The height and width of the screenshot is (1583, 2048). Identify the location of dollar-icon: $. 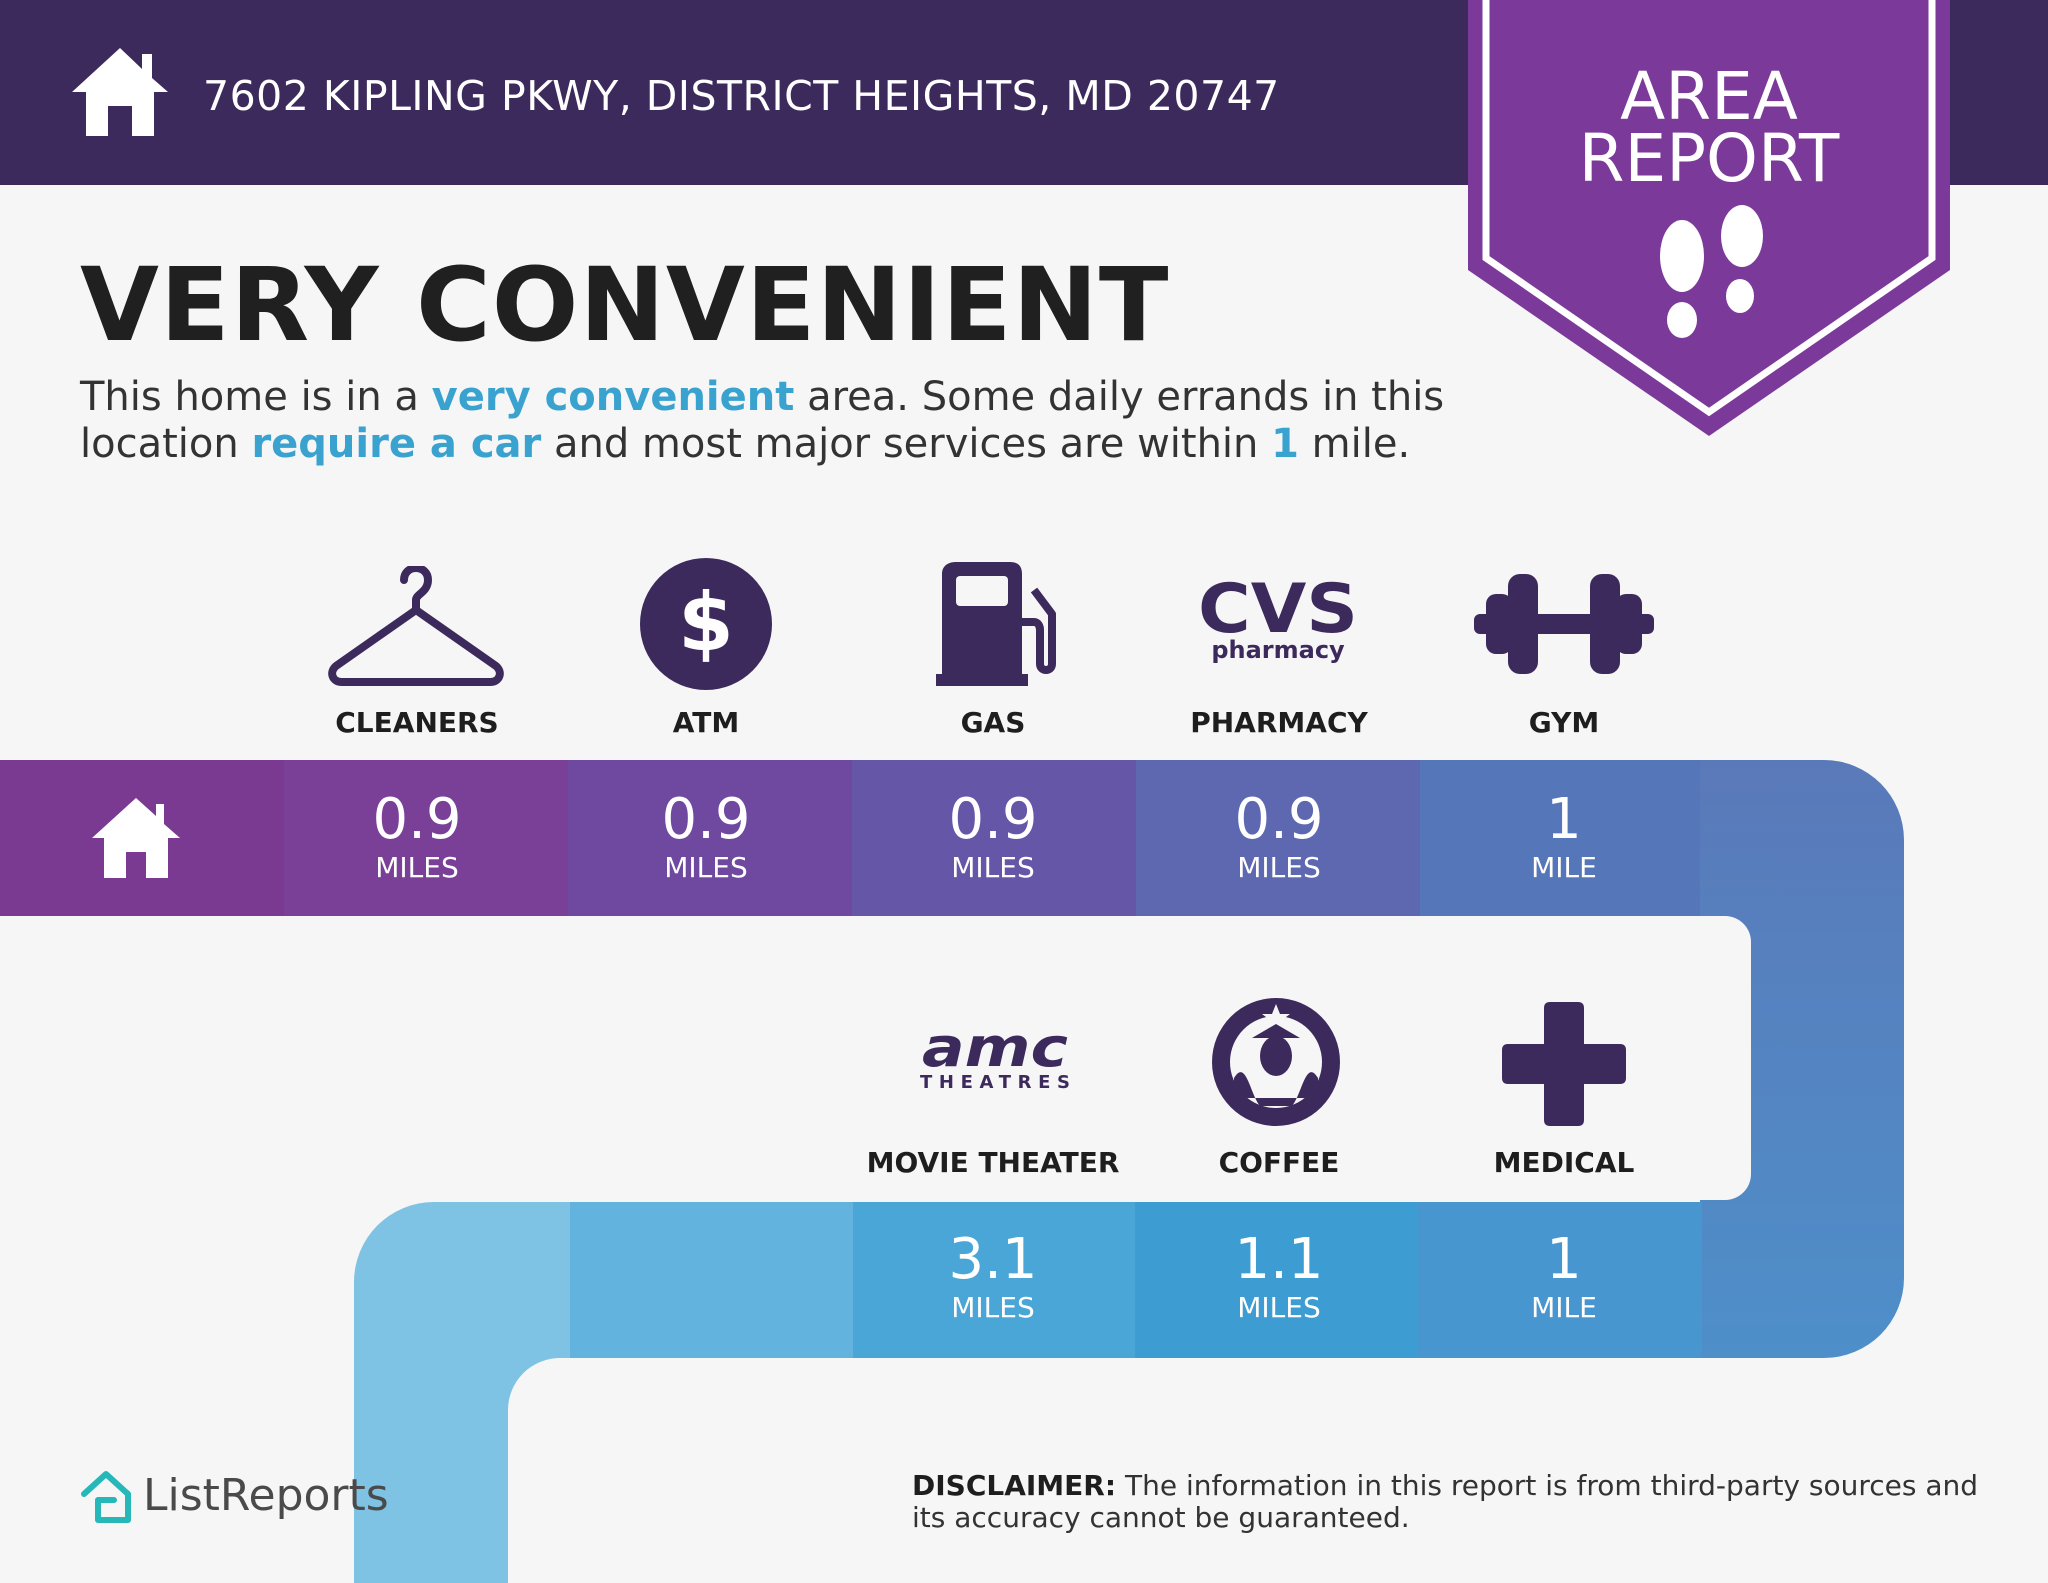
(706, 624).